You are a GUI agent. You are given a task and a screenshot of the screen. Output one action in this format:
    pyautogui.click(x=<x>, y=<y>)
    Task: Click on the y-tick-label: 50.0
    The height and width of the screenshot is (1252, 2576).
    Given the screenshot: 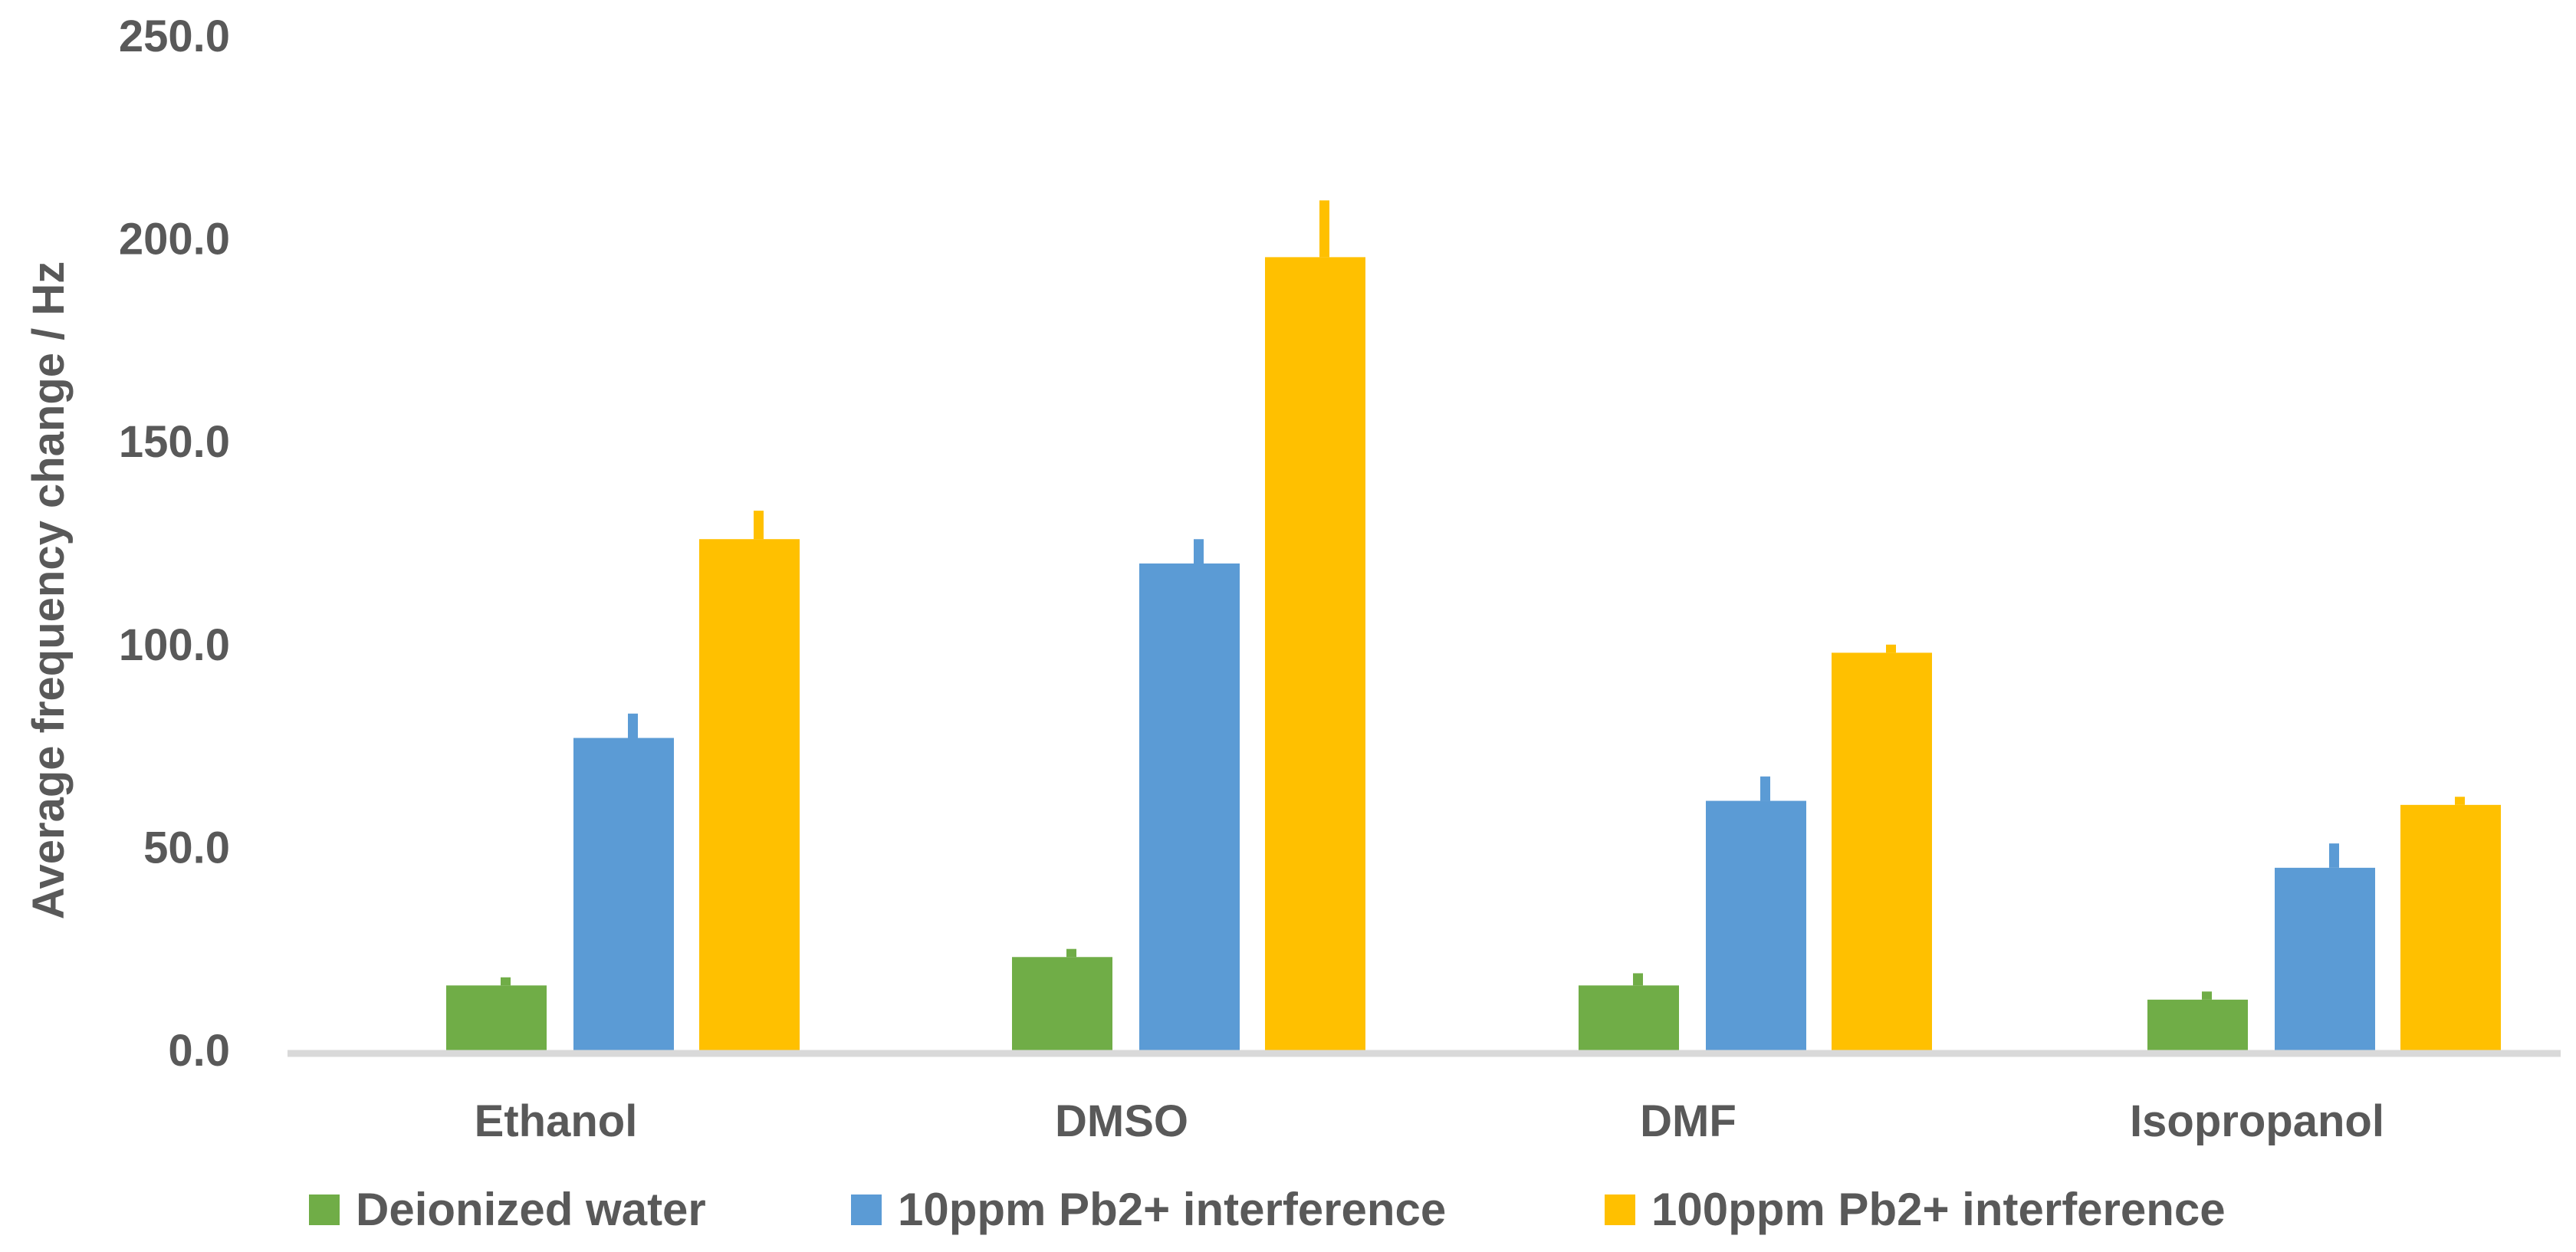 What is the action you would take?
    pyautogui.click(x=187, y=847)
    